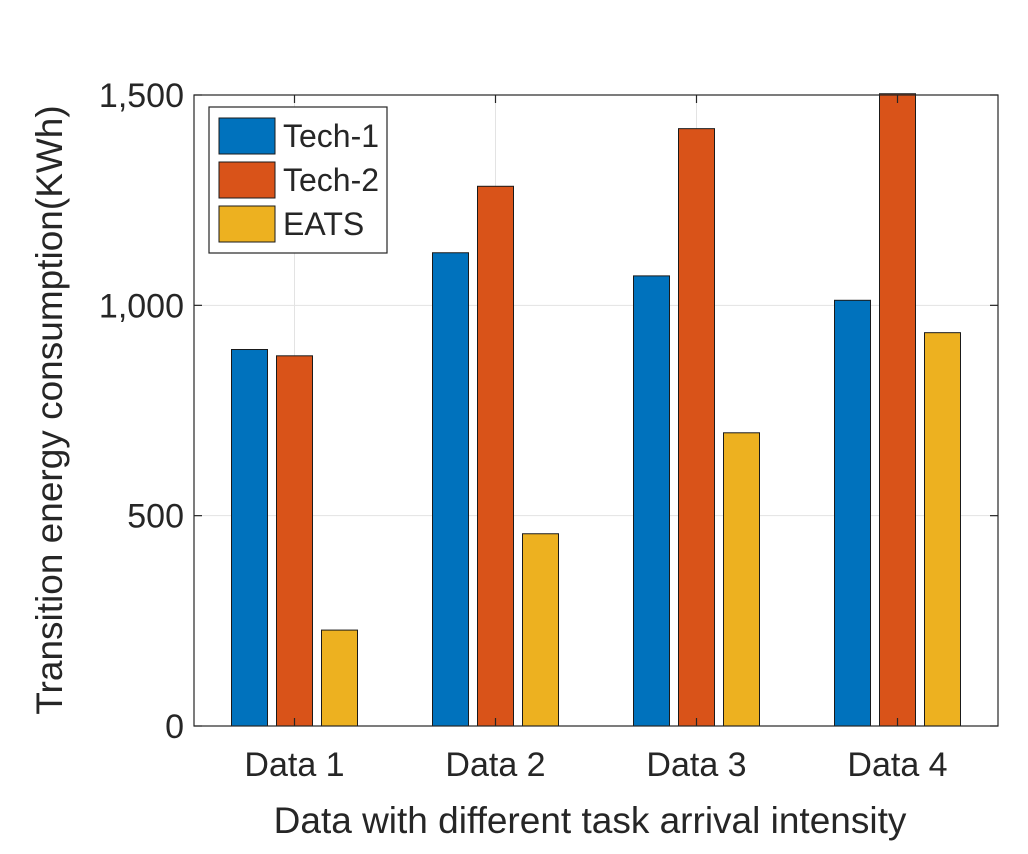  What do you see at coordinates (294, 765) in the screenshot?
I see `x-tick-label: Data 1` at bounding box center [294, 765].